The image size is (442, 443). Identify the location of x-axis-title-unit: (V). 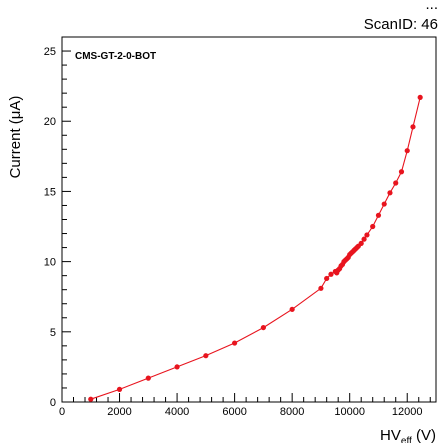
(426, 435).